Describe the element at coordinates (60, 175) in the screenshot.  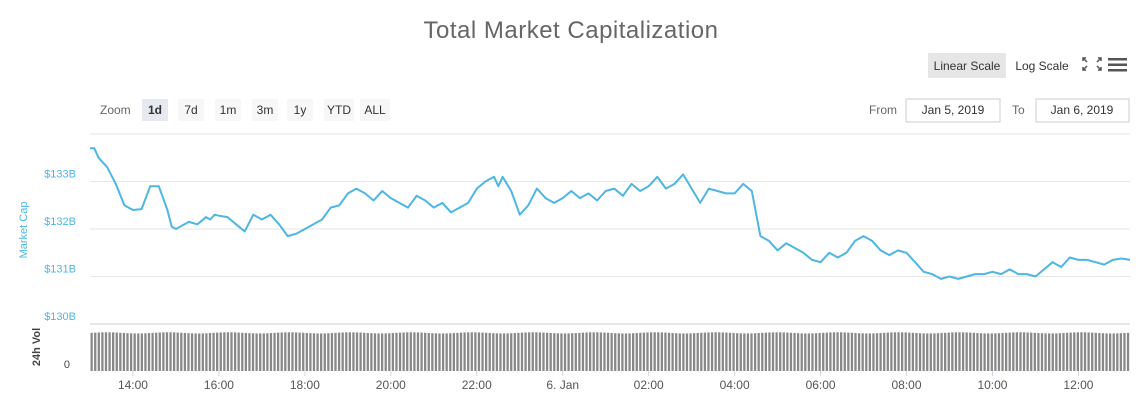
I see `y-tick-label: $133B` at that location.